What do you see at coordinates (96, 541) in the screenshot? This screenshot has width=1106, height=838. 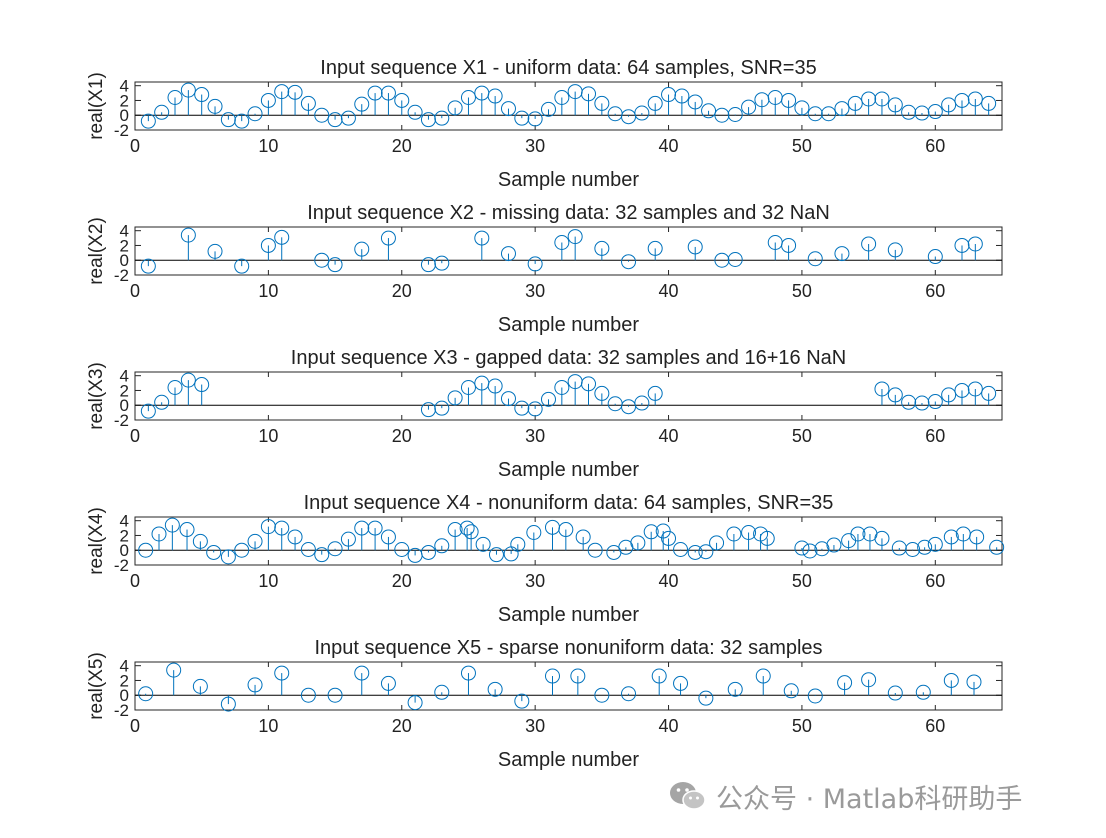 I see `y-axis-label: real(X4)` at bounding box center [96, 541].